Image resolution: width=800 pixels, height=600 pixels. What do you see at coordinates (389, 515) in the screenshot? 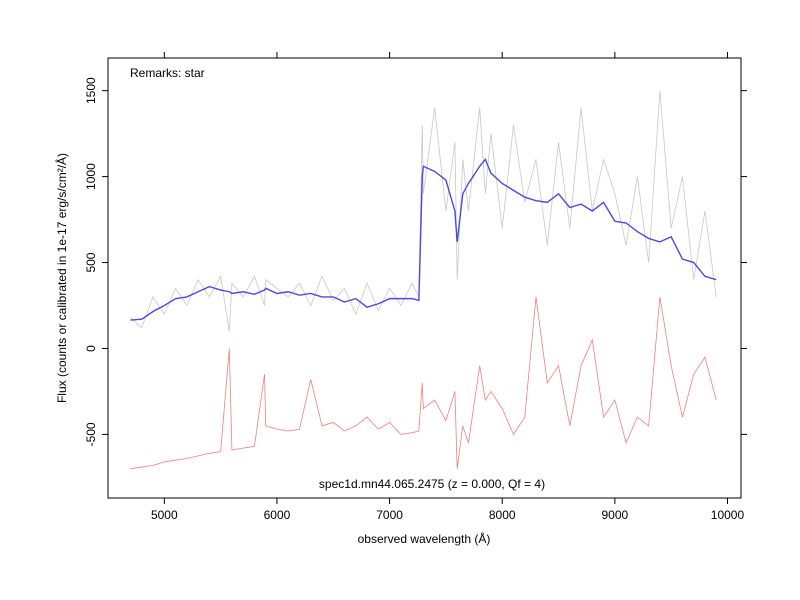
I see `x-tick-label: 7000` at bounding box center [389, 515].